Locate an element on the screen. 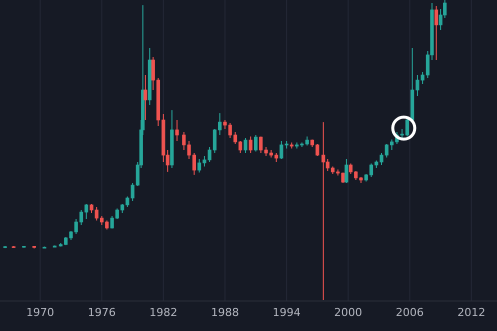 The width and height of the screenshot is (497, 331). x-tick-label: 2006 is located at coordinates (410, 312).